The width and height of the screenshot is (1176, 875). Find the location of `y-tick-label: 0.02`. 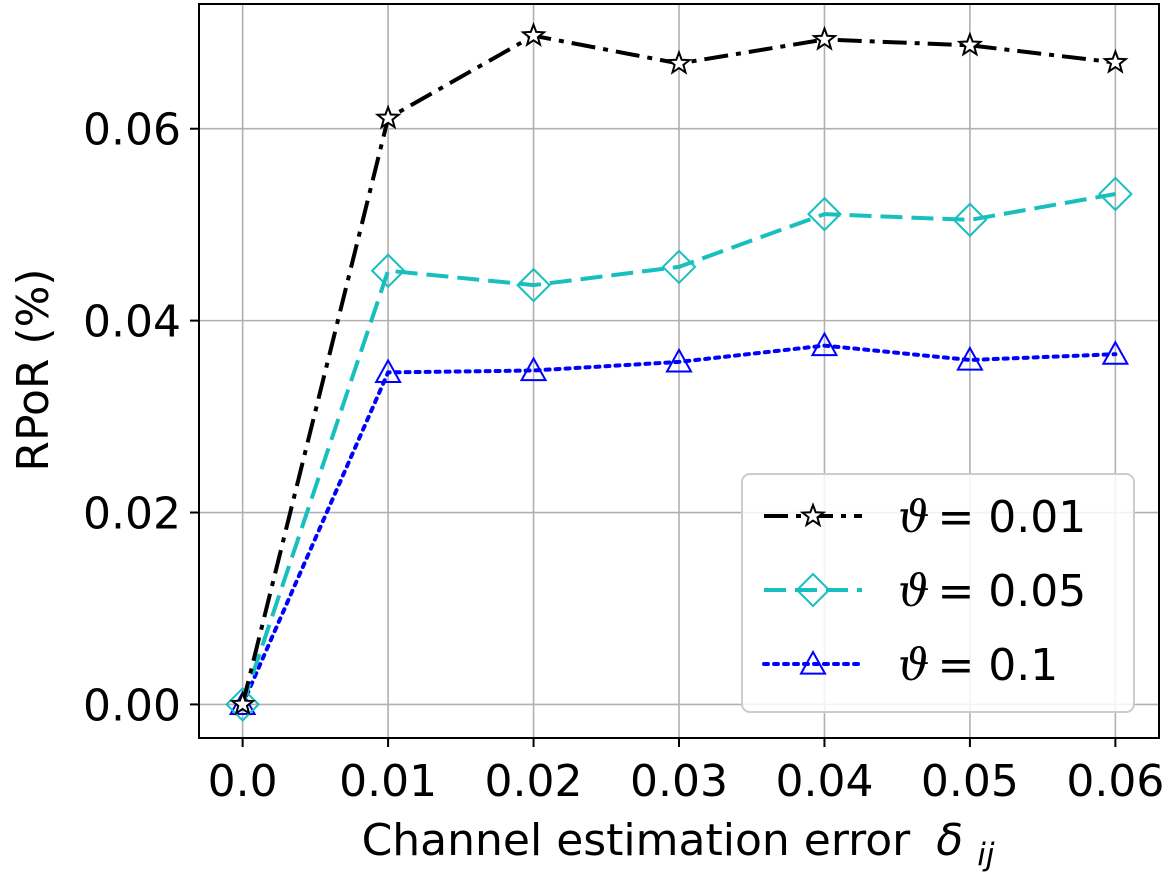

y-tick-label: 0.02 is located at coordinates (132, 514).